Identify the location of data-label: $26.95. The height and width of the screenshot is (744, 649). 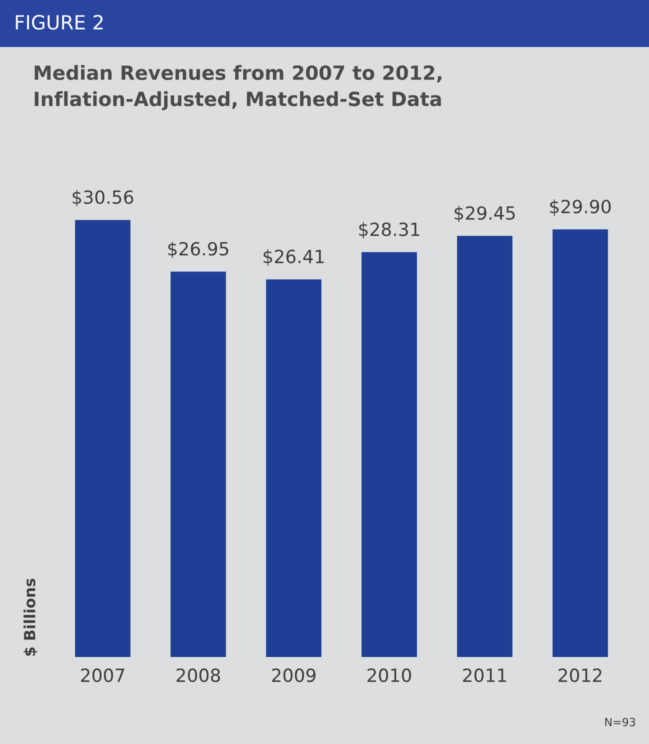
(198, 250).